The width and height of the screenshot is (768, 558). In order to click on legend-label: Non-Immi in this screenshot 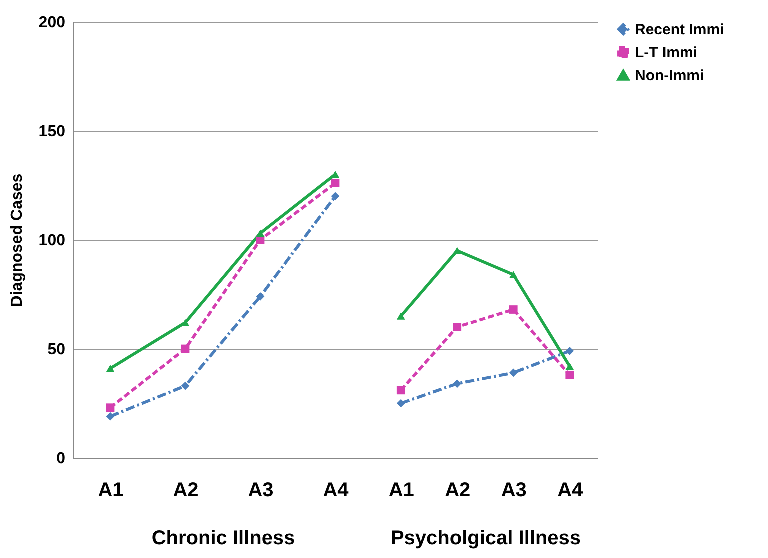, I will do `click(669, 76)`.